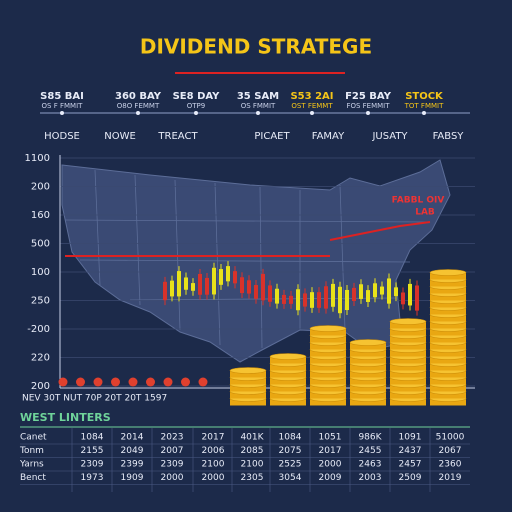 The height and width of the screenshot is (512, 512). Describe the element at coordinates (450, 465) in the screenshot. I see `table-cell: 2360` at that location.